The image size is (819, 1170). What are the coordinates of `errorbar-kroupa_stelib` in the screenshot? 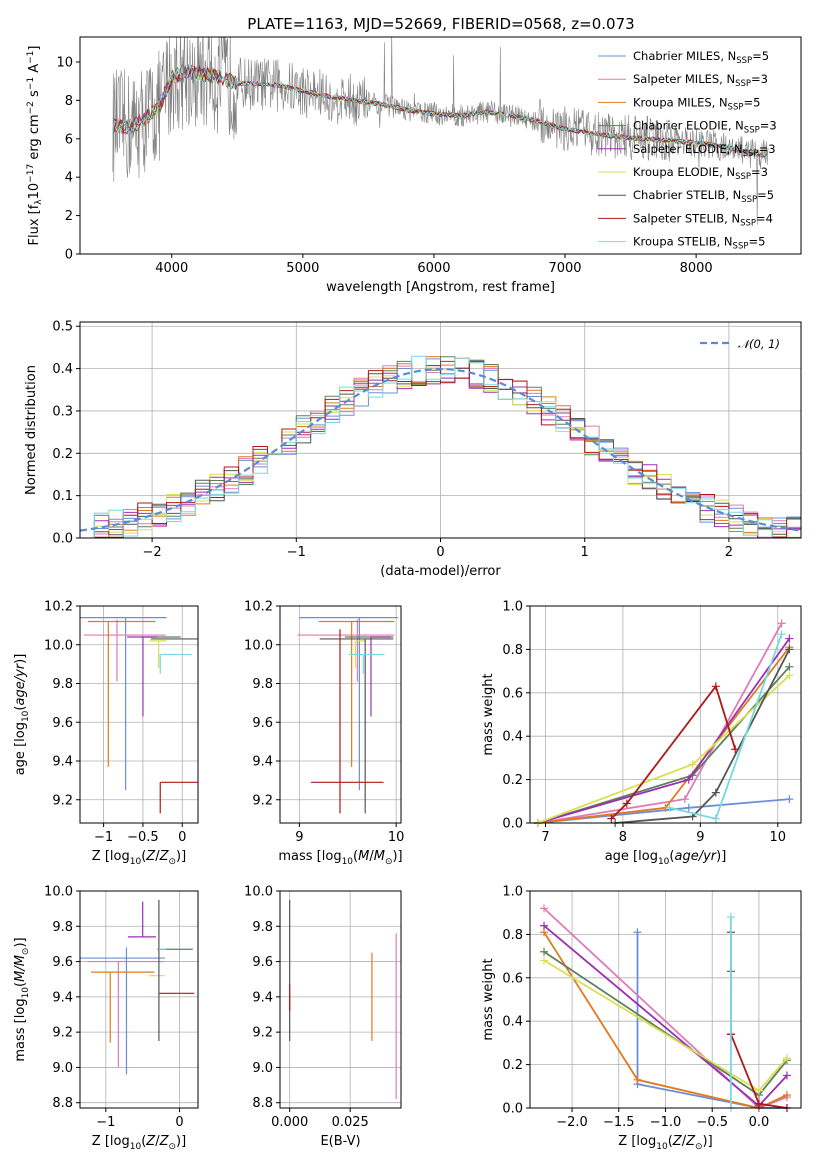 It's located at (366, 663).